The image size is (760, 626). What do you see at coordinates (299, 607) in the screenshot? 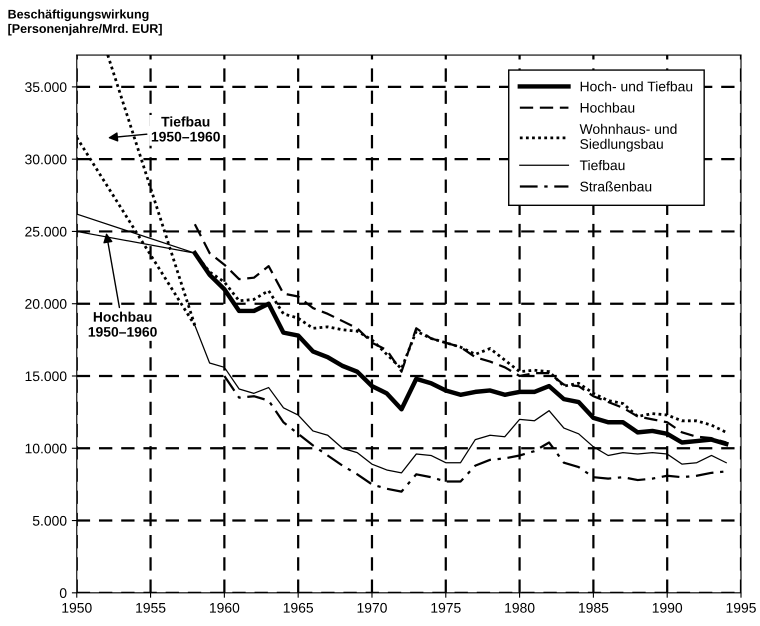
I see `x-tick-label: 1965` at bounding box center [299, 607].